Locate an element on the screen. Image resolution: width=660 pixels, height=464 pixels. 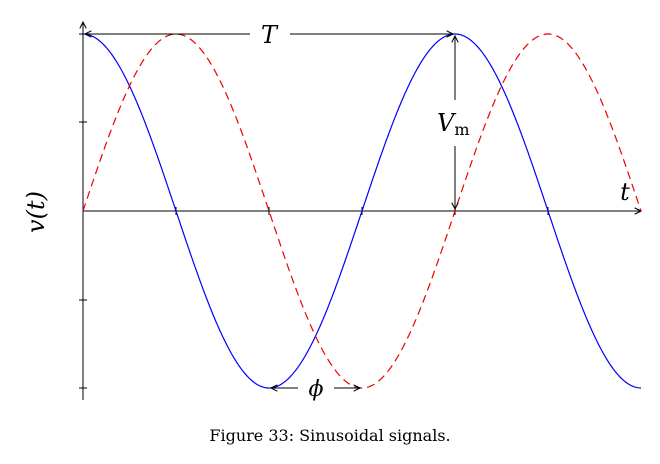
amplitude-label: Vm is located at coordinates (453, 124).